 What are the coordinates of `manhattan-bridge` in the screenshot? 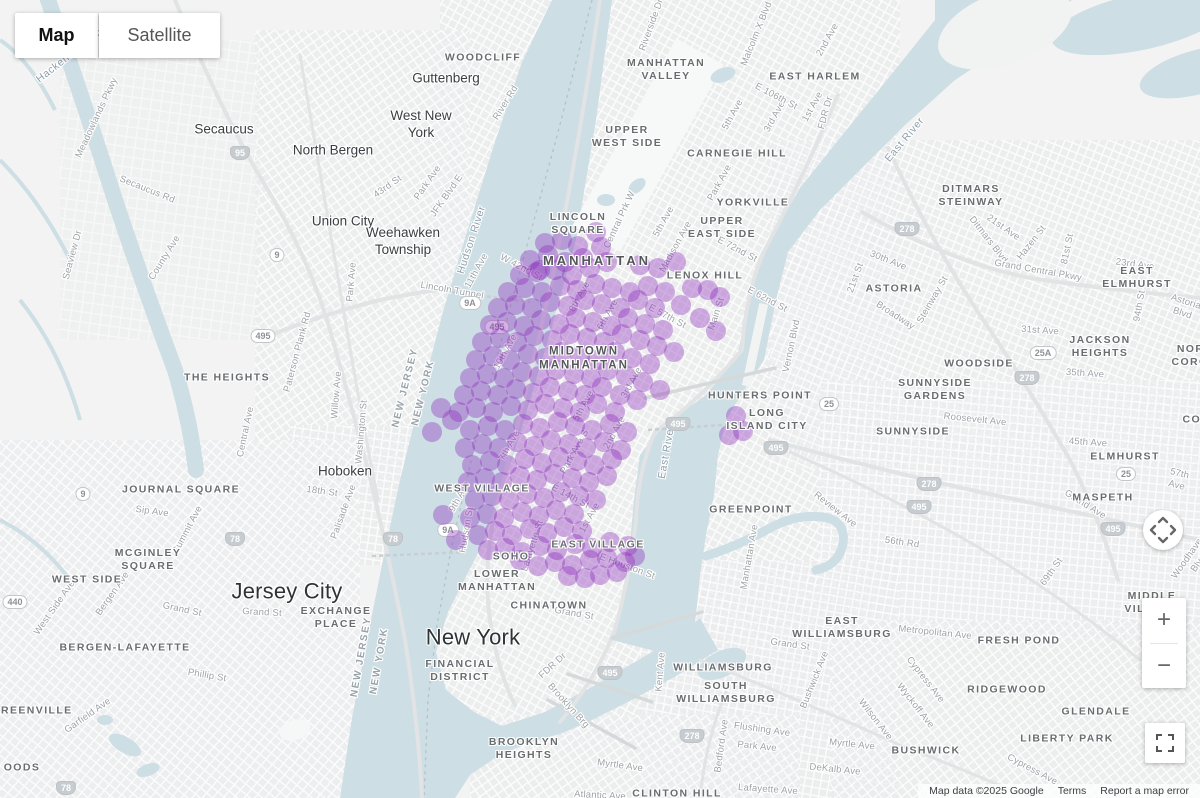 It's located at (610, 688).